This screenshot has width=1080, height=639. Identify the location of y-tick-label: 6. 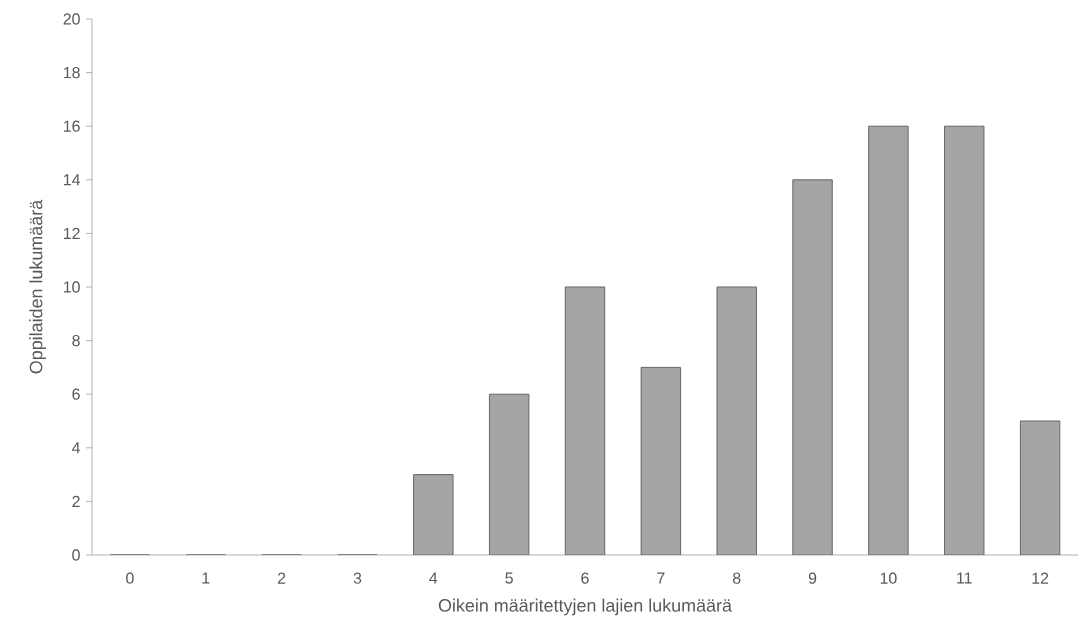
(76, 394).